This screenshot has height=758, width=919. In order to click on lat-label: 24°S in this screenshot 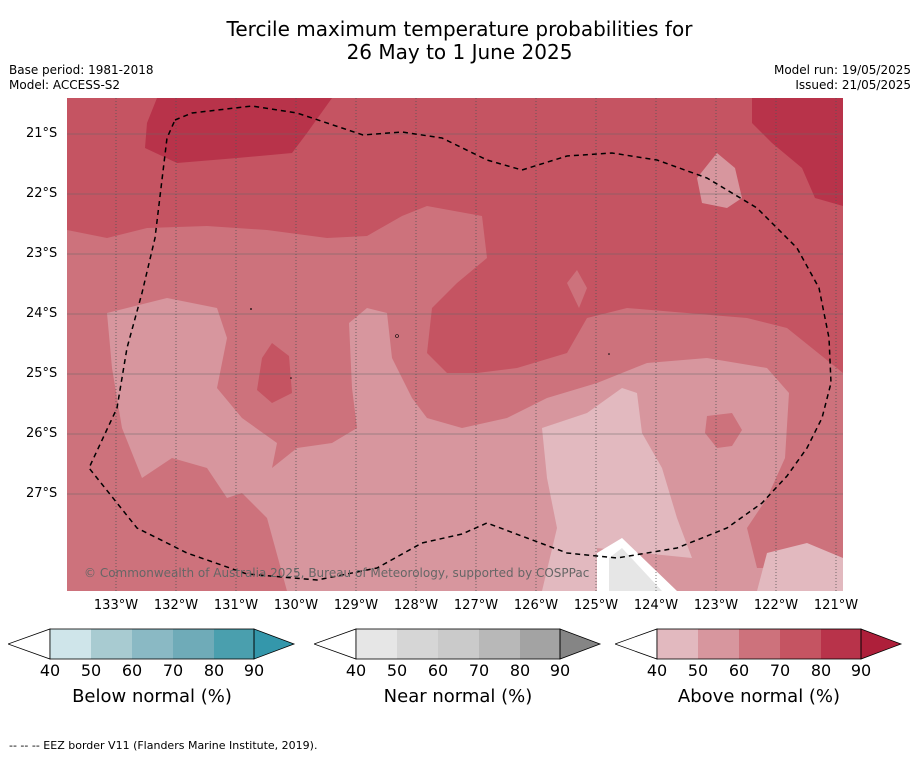, I will do `click(42, 313)`.